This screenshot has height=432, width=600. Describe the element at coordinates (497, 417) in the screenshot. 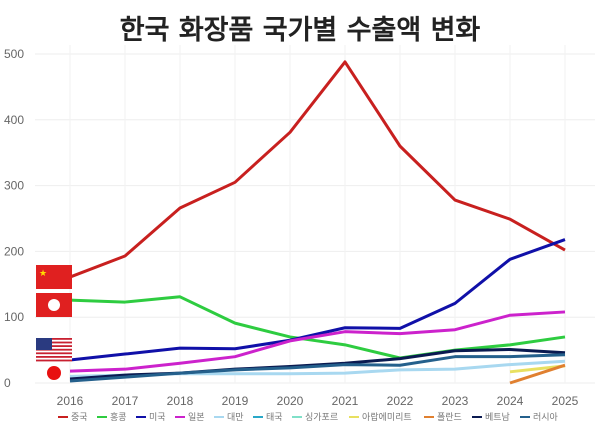

I see `legend-label-9: 베트남` at that location.